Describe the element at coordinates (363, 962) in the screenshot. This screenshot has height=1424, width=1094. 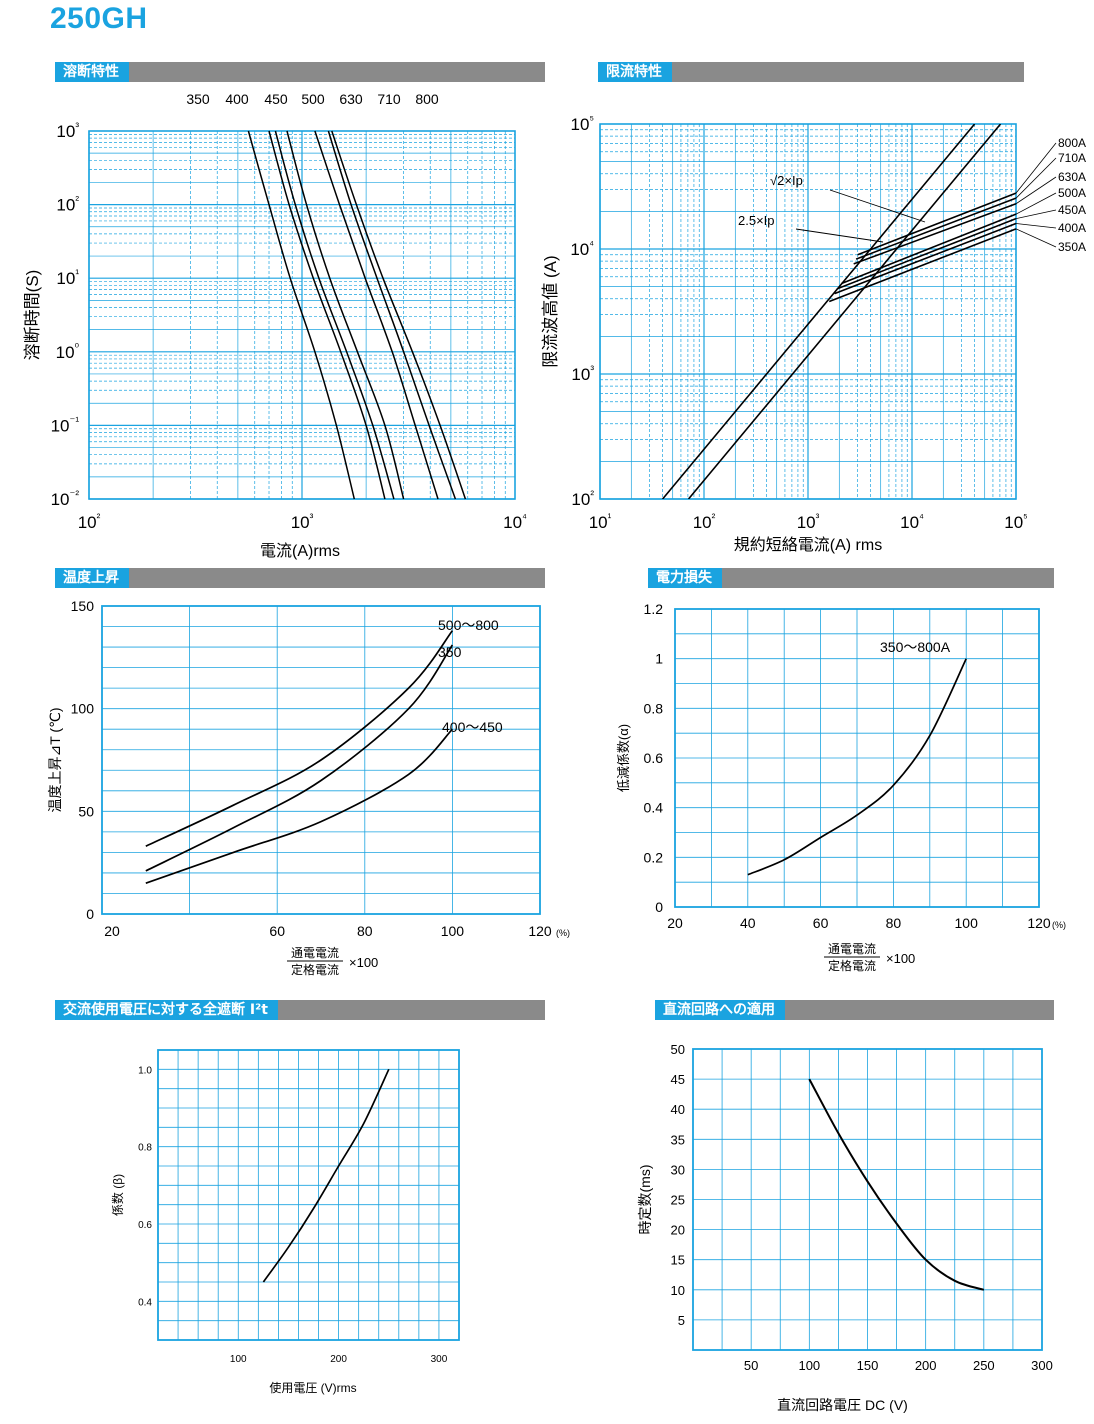
I see `temp-xlabel-mul: ×100` at that location.